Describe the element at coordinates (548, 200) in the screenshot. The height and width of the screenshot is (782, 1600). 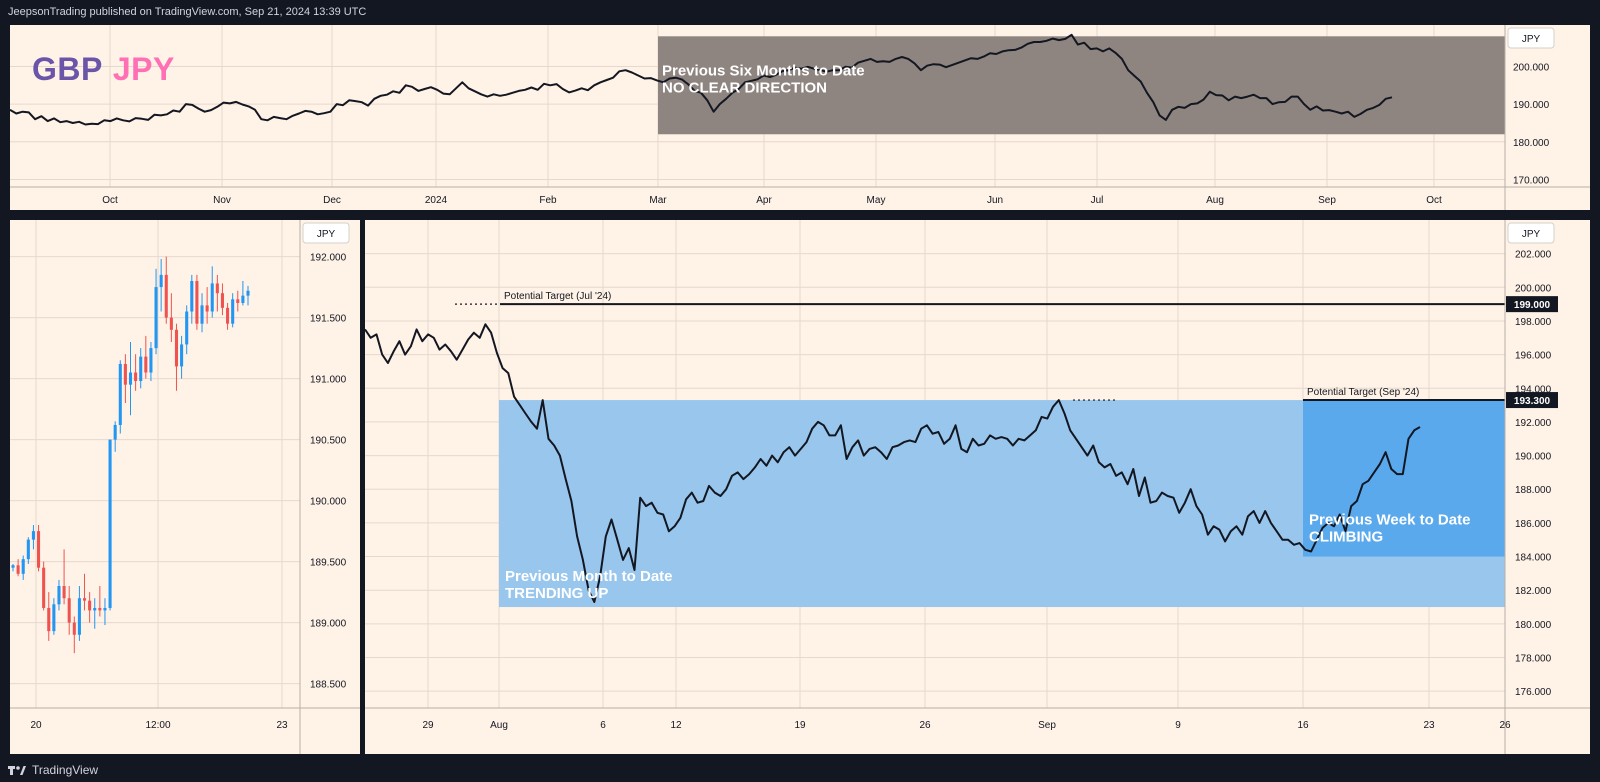
I see `x-tick-label: Feb` at that location.